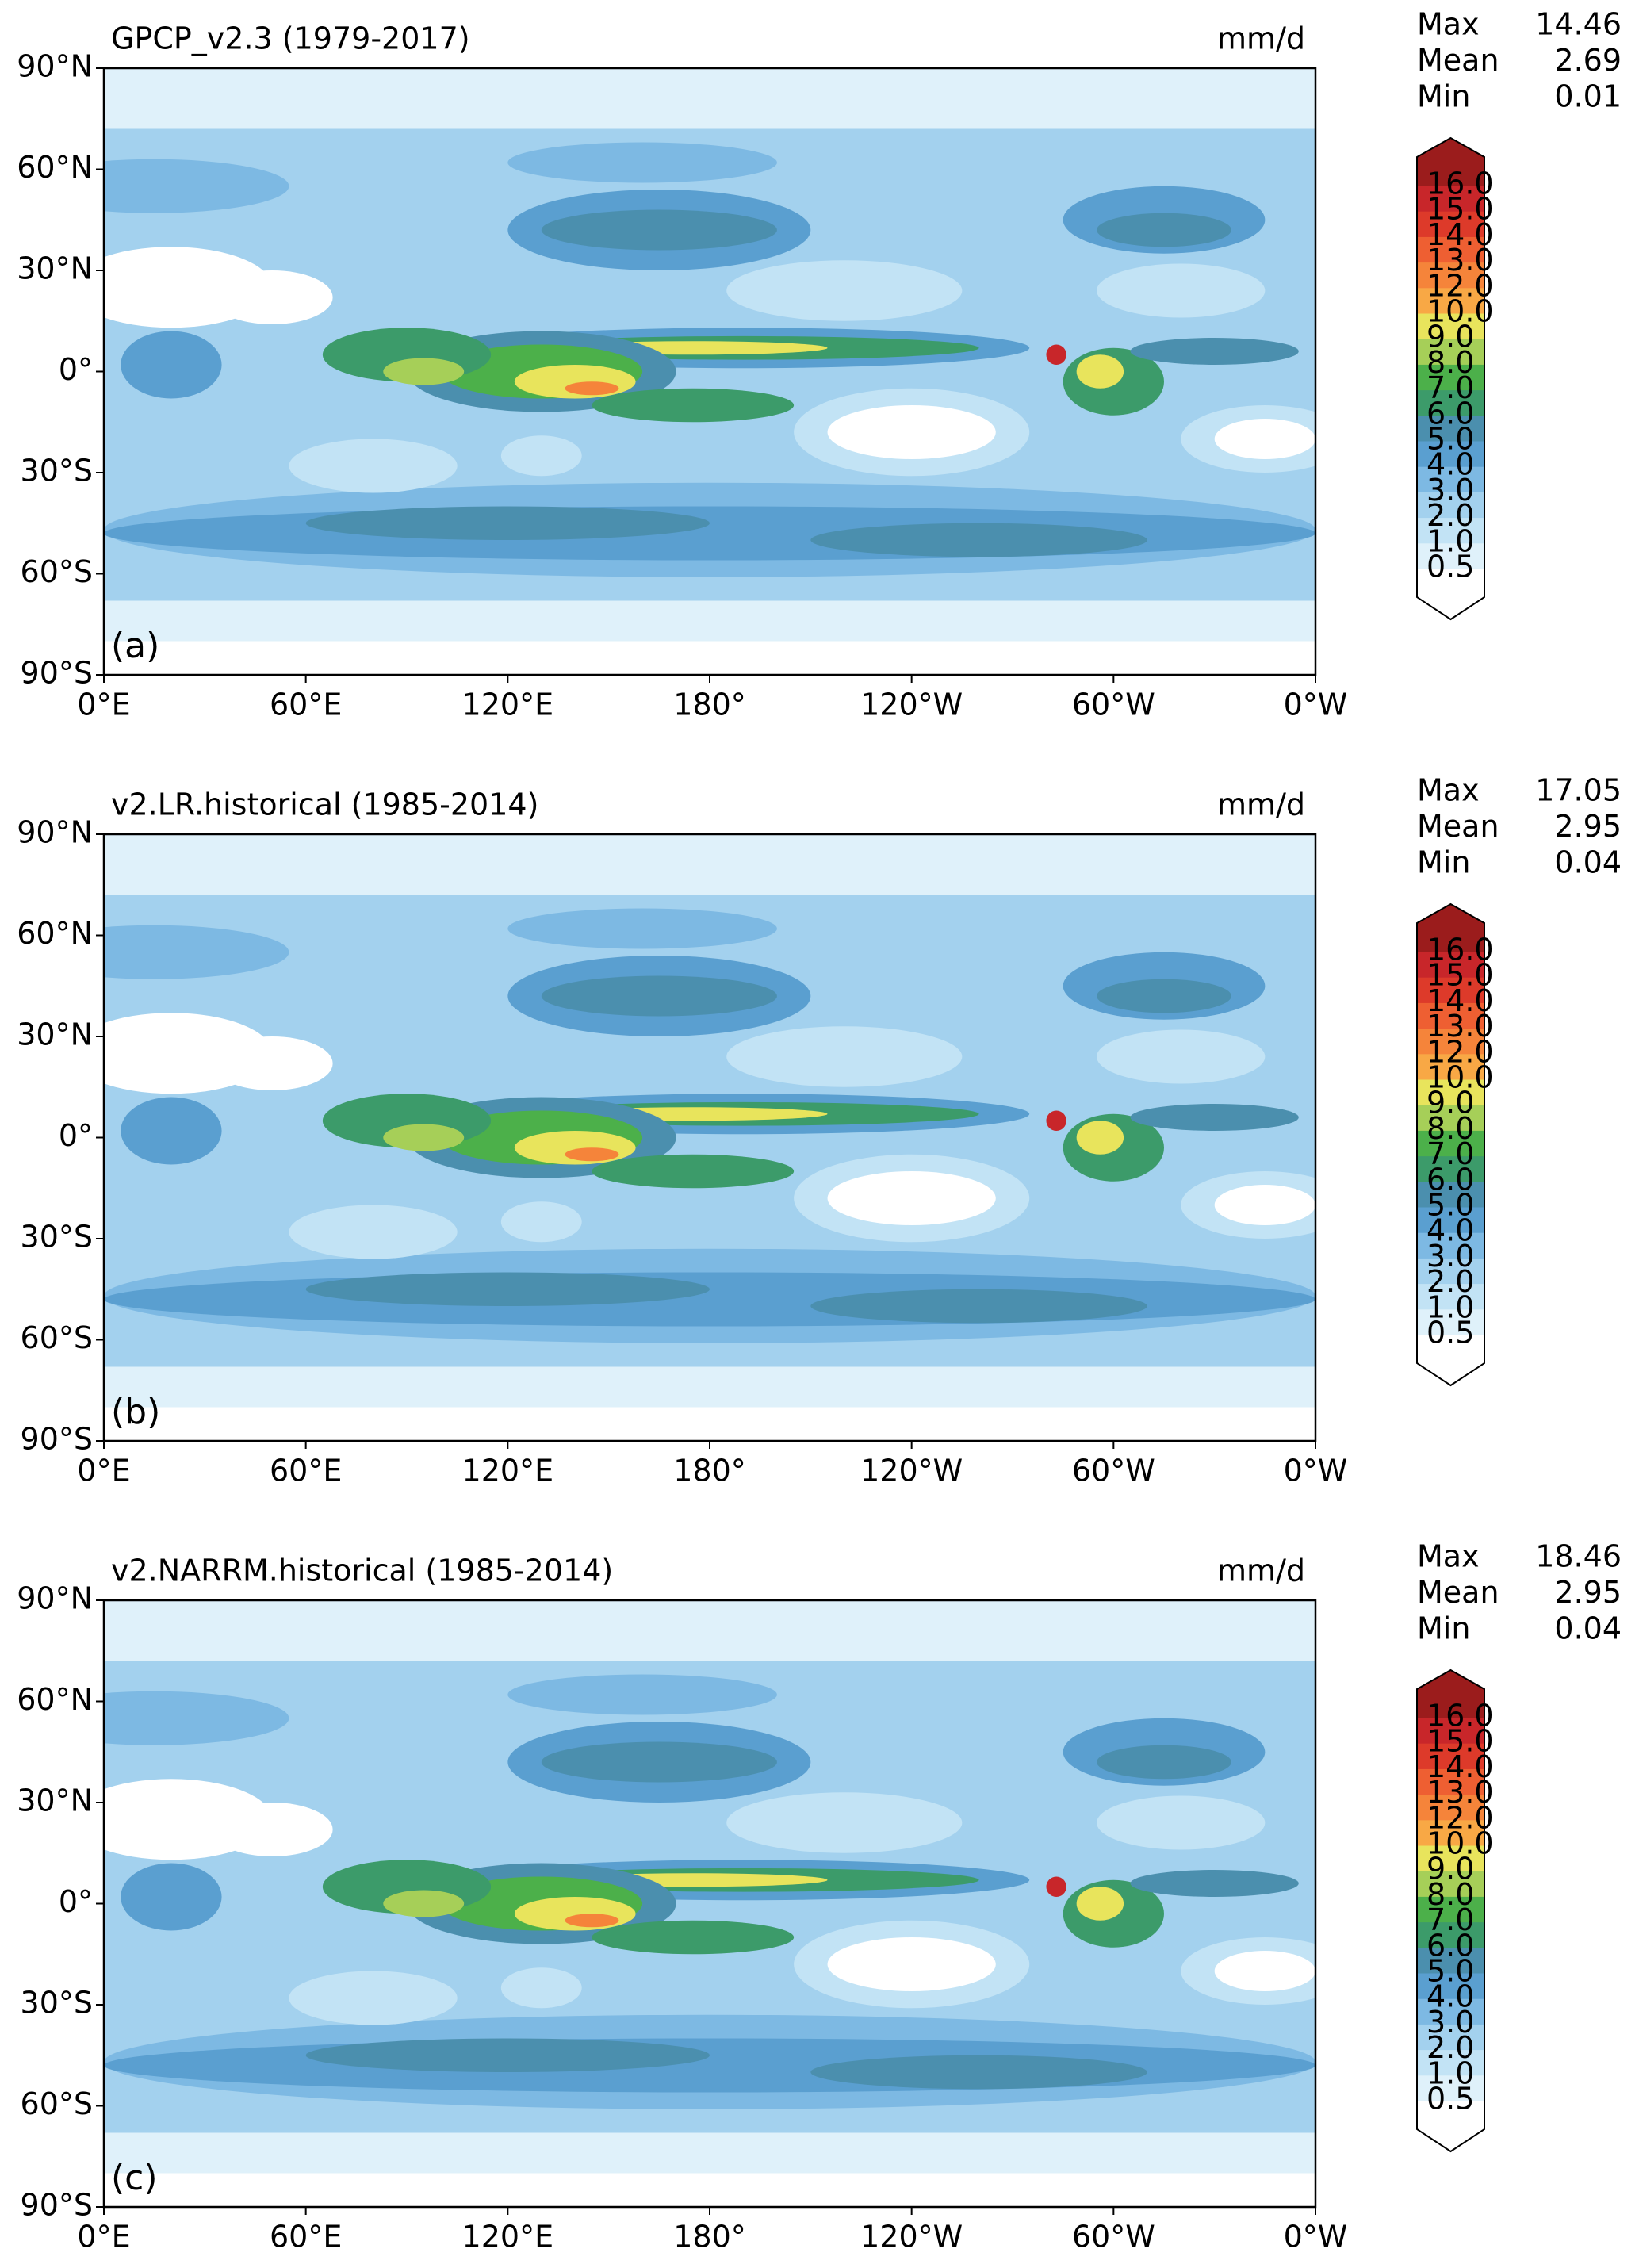  What do you see at coordinates (324, 804) in the screenshot?
I see `panel-title: v2.LR.historical (1985-2014)` at bounding box center [324, 804].